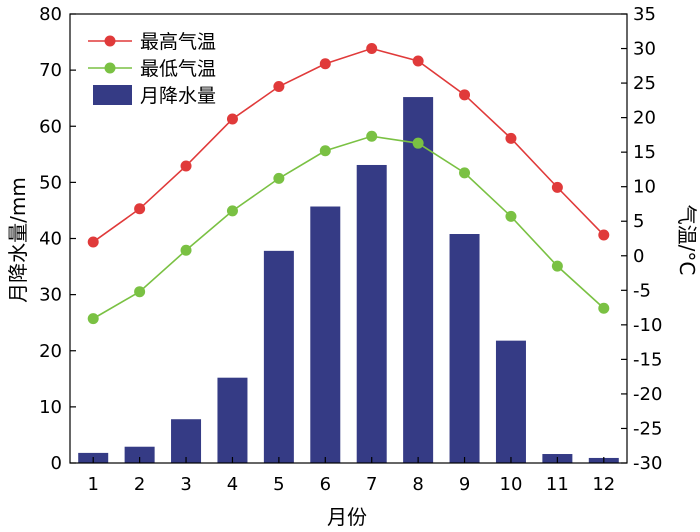 This screenshot has width=700, height=532. I want to click on right-axis-title: 气温/°C, so click(687, 240).